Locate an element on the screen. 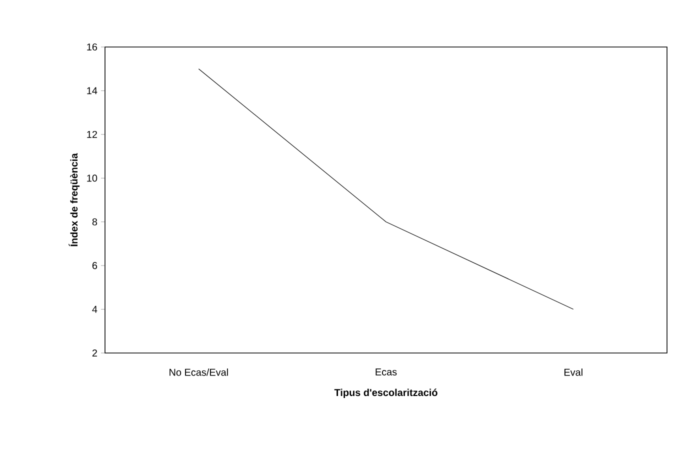 The width and height of the screenshot is (685, 450). x-axis-title: Tipus d'escolarització is located at coordinates (386, 393).